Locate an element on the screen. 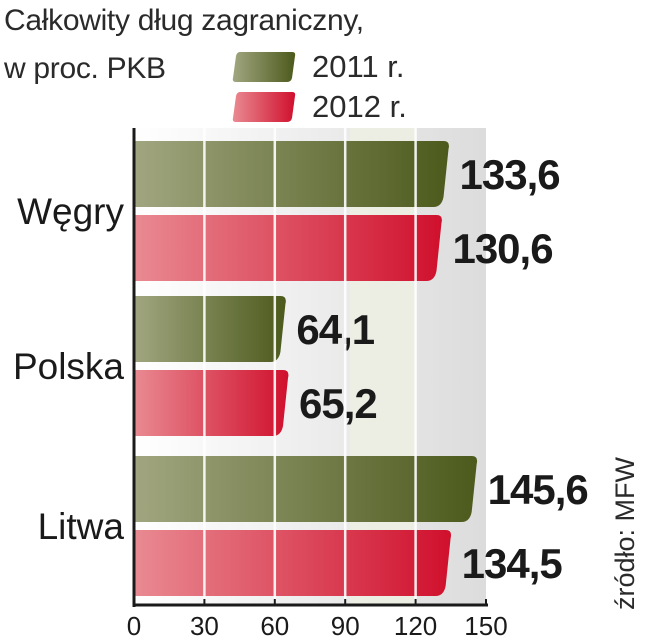  category-label: Polska is located at coordinates (68, 366).